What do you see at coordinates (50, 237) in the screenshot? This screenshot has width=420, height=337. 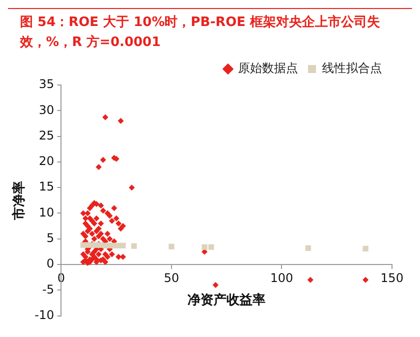 I see `y-tick-label: 5` at bounding box center [50, 237].